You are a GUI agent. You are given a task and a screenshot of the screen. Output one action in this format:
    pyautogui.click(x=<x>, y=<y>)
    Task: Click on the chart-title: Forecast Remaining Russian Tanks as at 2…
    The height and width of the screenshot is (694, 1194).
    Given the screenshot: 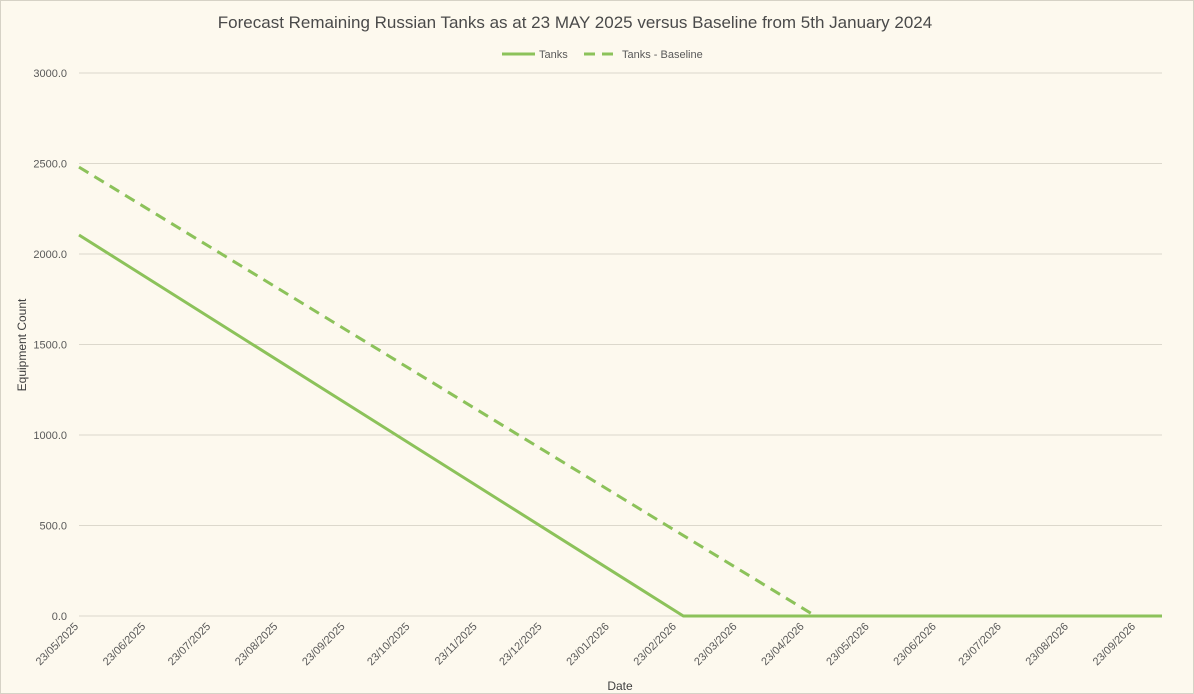 What is the action you would take?
    pyautogui.click(x=575, y=22)
    